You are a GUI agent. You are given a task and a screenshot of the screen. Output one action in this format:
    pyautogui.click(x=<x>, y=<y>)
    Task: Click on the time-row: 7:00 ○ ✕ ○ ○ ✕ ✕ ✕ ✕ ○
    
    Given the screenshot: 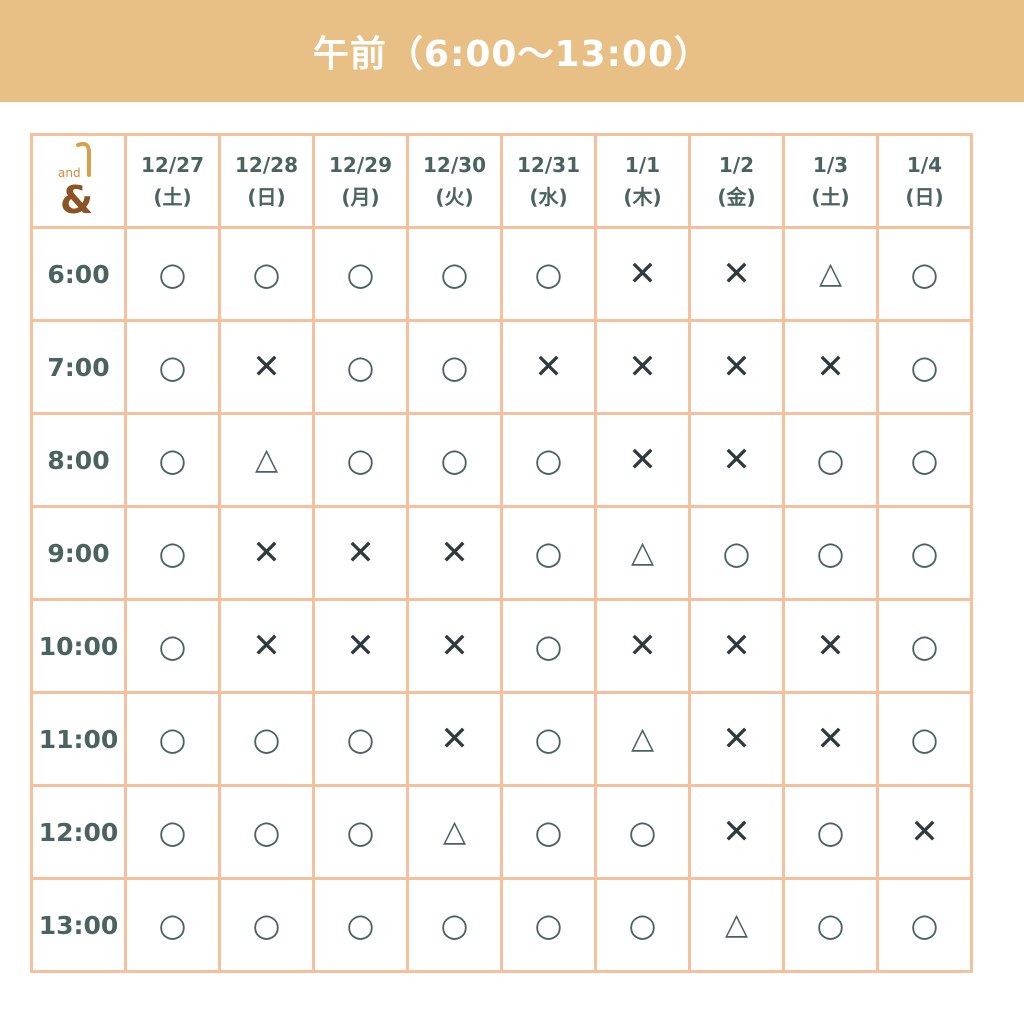 What is the action you would take?
    pyautogui.click(x=501, y=367)
    